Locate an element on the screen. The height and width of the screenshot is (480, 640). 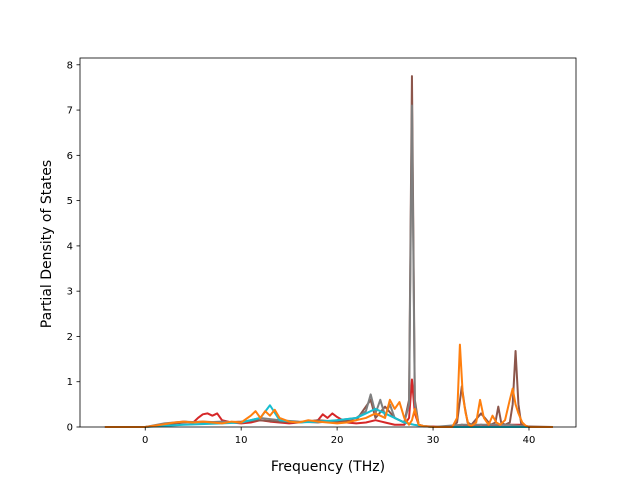
x-tick-label: 40 is located at coordinates (529, 440).